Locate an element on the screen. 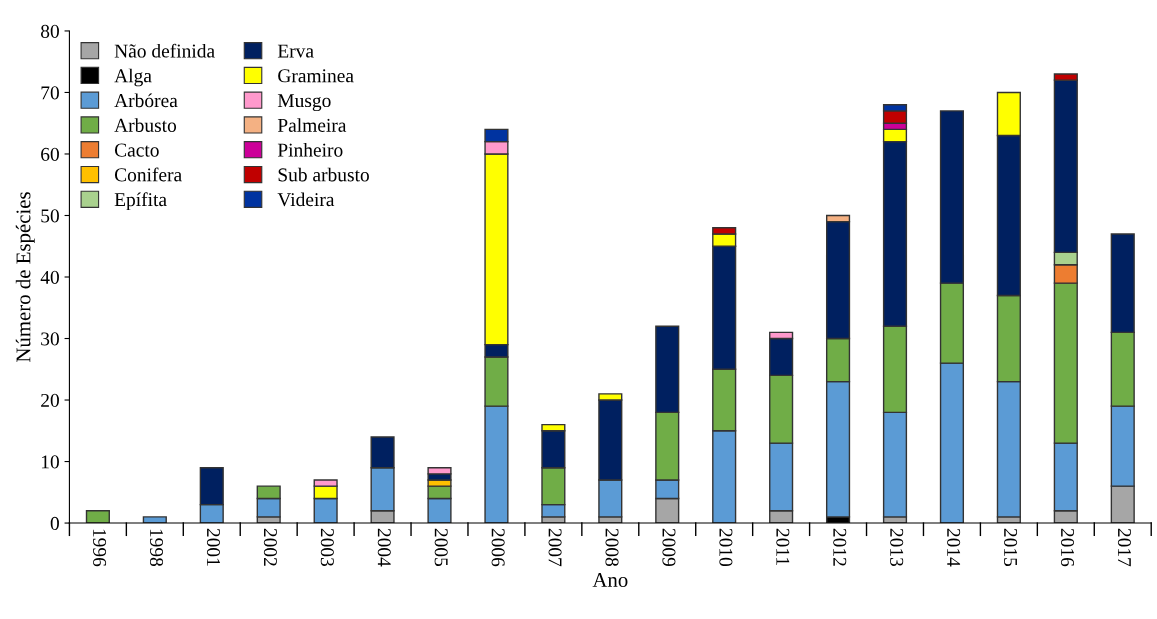 This screenshot has width=1157, height=619. legend-label: Não definida is located at coordinates (164, 50).